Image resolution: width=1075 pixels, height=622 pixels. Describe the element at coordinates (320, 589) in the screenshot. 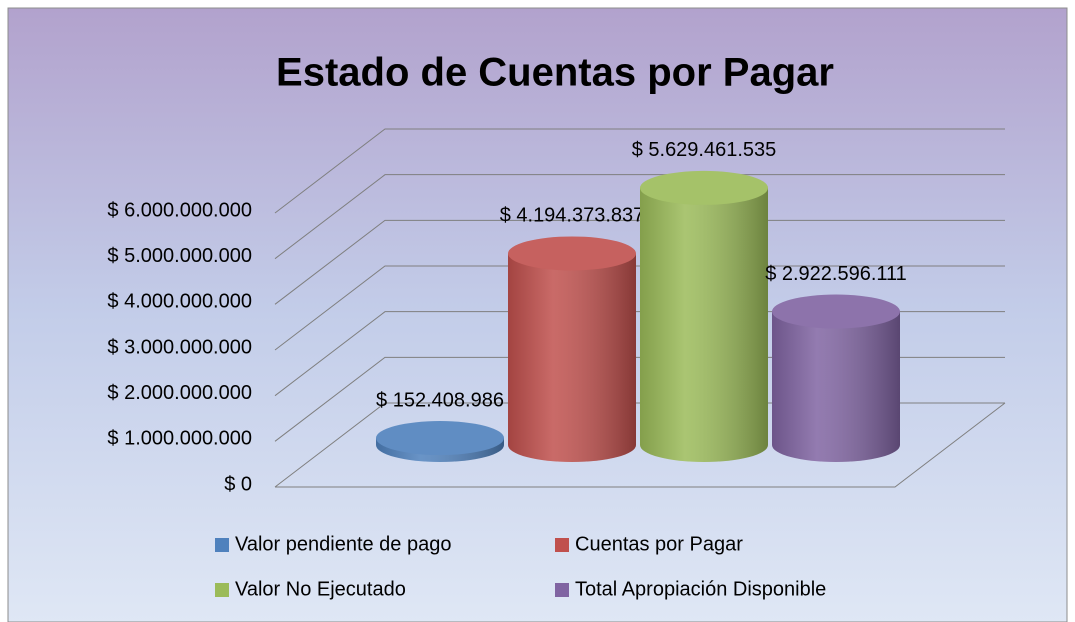

I see `legend-label: Valor No Ejecutado` at that location.